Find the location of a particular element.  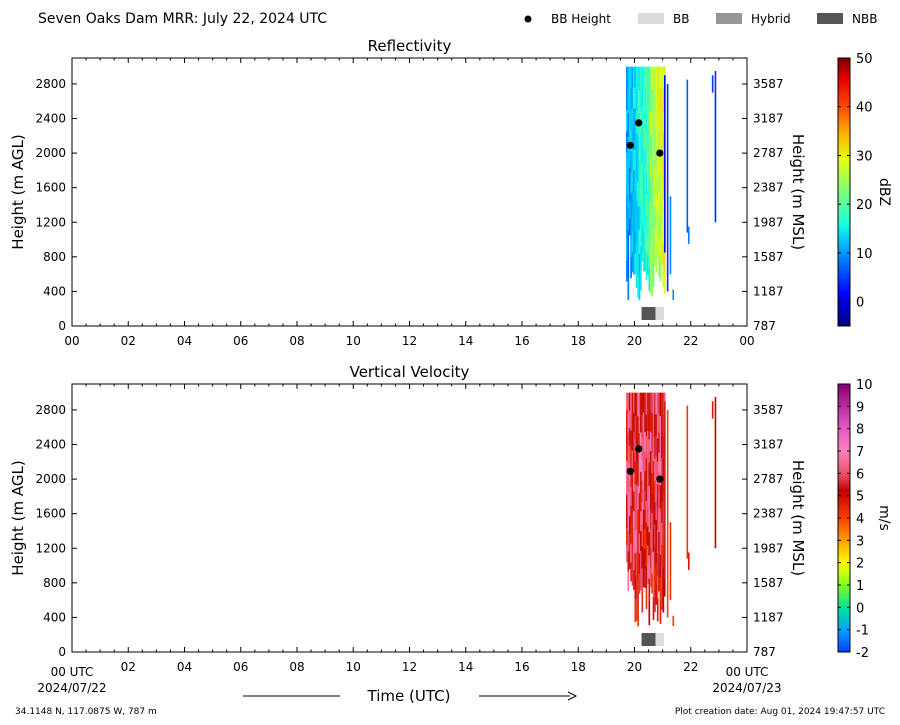

y-right-tick-label: 1587 is located at coordinates (768, 257).